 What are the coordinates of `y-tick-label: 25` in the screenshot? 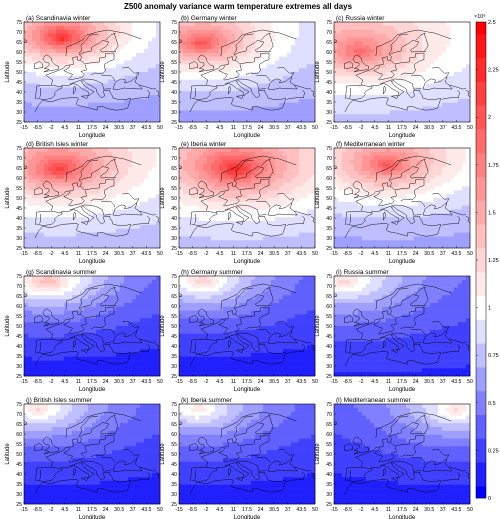 It's located at (19, 249).